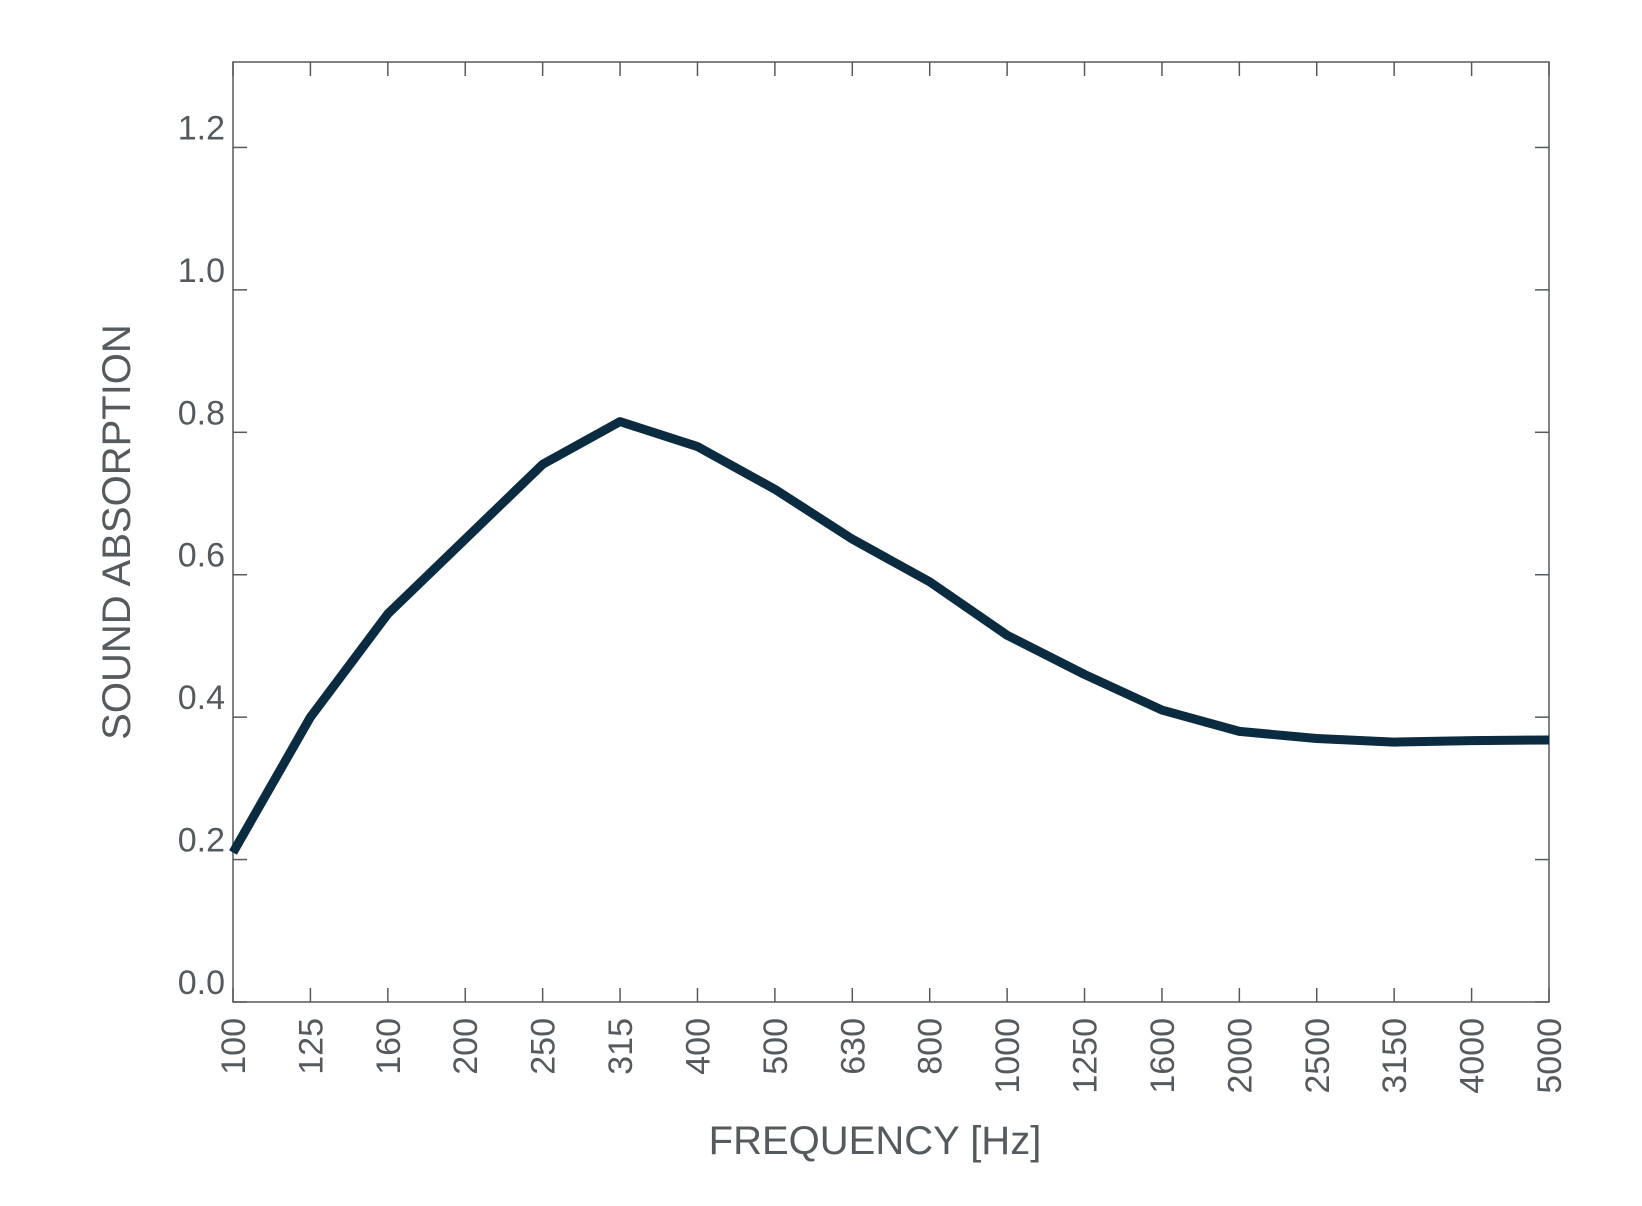  I want to click on y-tick-label: 0.8, so click(201, 413).